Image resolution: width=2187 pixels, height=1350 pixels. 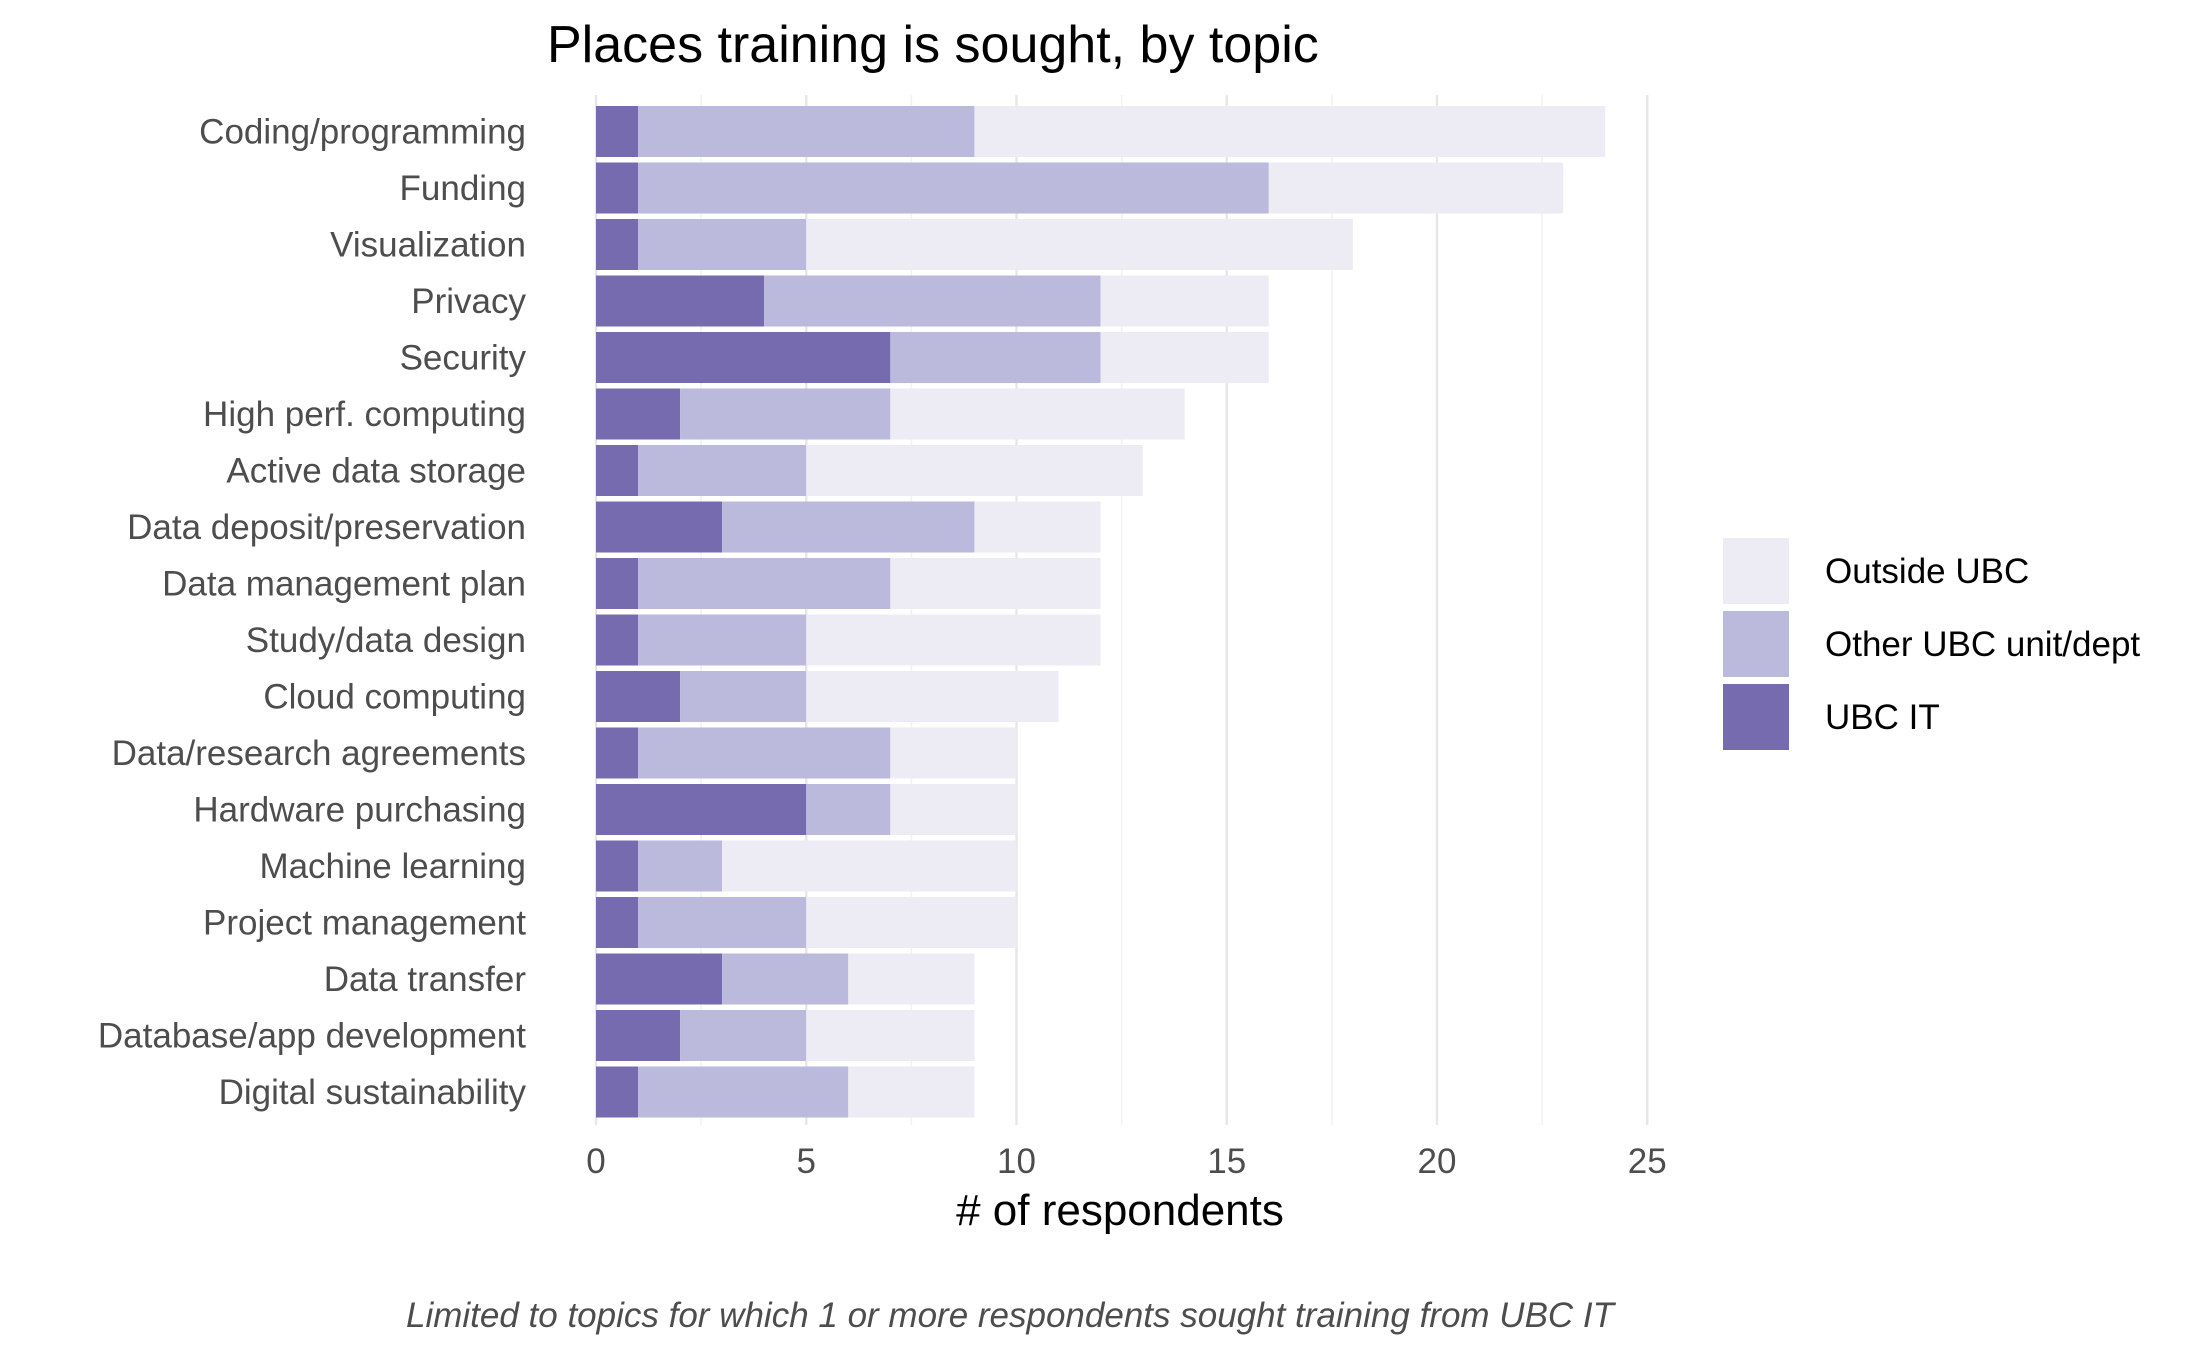 I want to click on category-label: Funding, so click(x=463, y=188).